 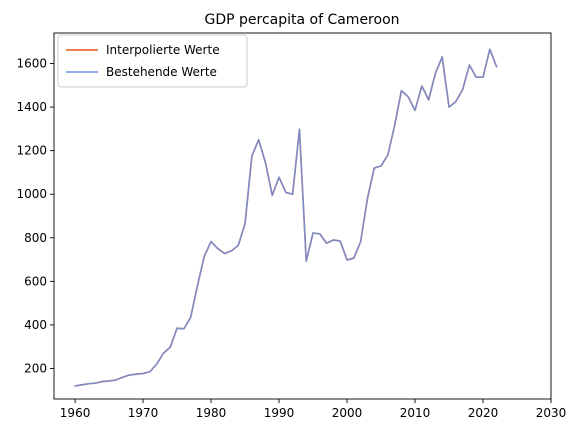 I want to click on y-tick-label: 1400, so click(x=31, y=107).